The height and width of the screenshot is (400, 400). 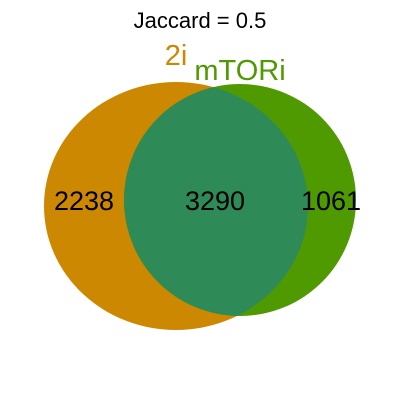 What do you see at coordinates (176, 56) in the screenshot?
I see `set-label-2i: 2i` at bounding box center [176, 56].